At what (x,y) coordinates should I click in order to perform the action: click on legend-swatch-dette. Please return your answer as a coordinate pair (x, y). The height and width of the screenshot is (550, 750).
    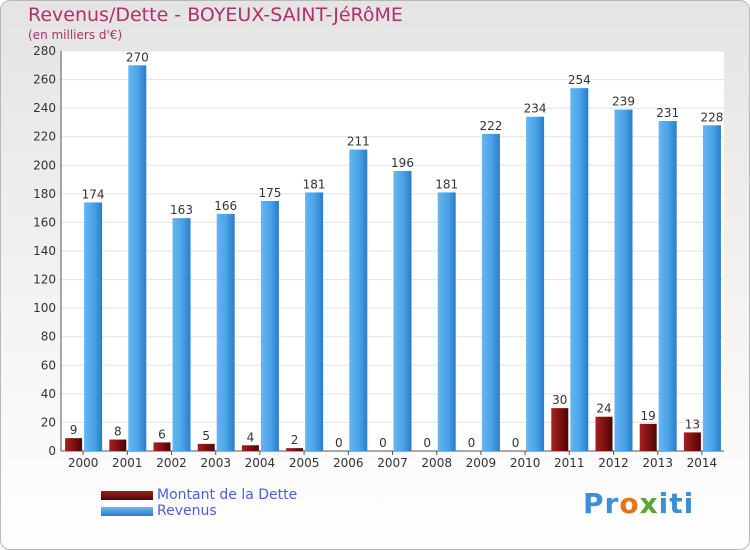
    Looking at the image, I should click on (127, 495).